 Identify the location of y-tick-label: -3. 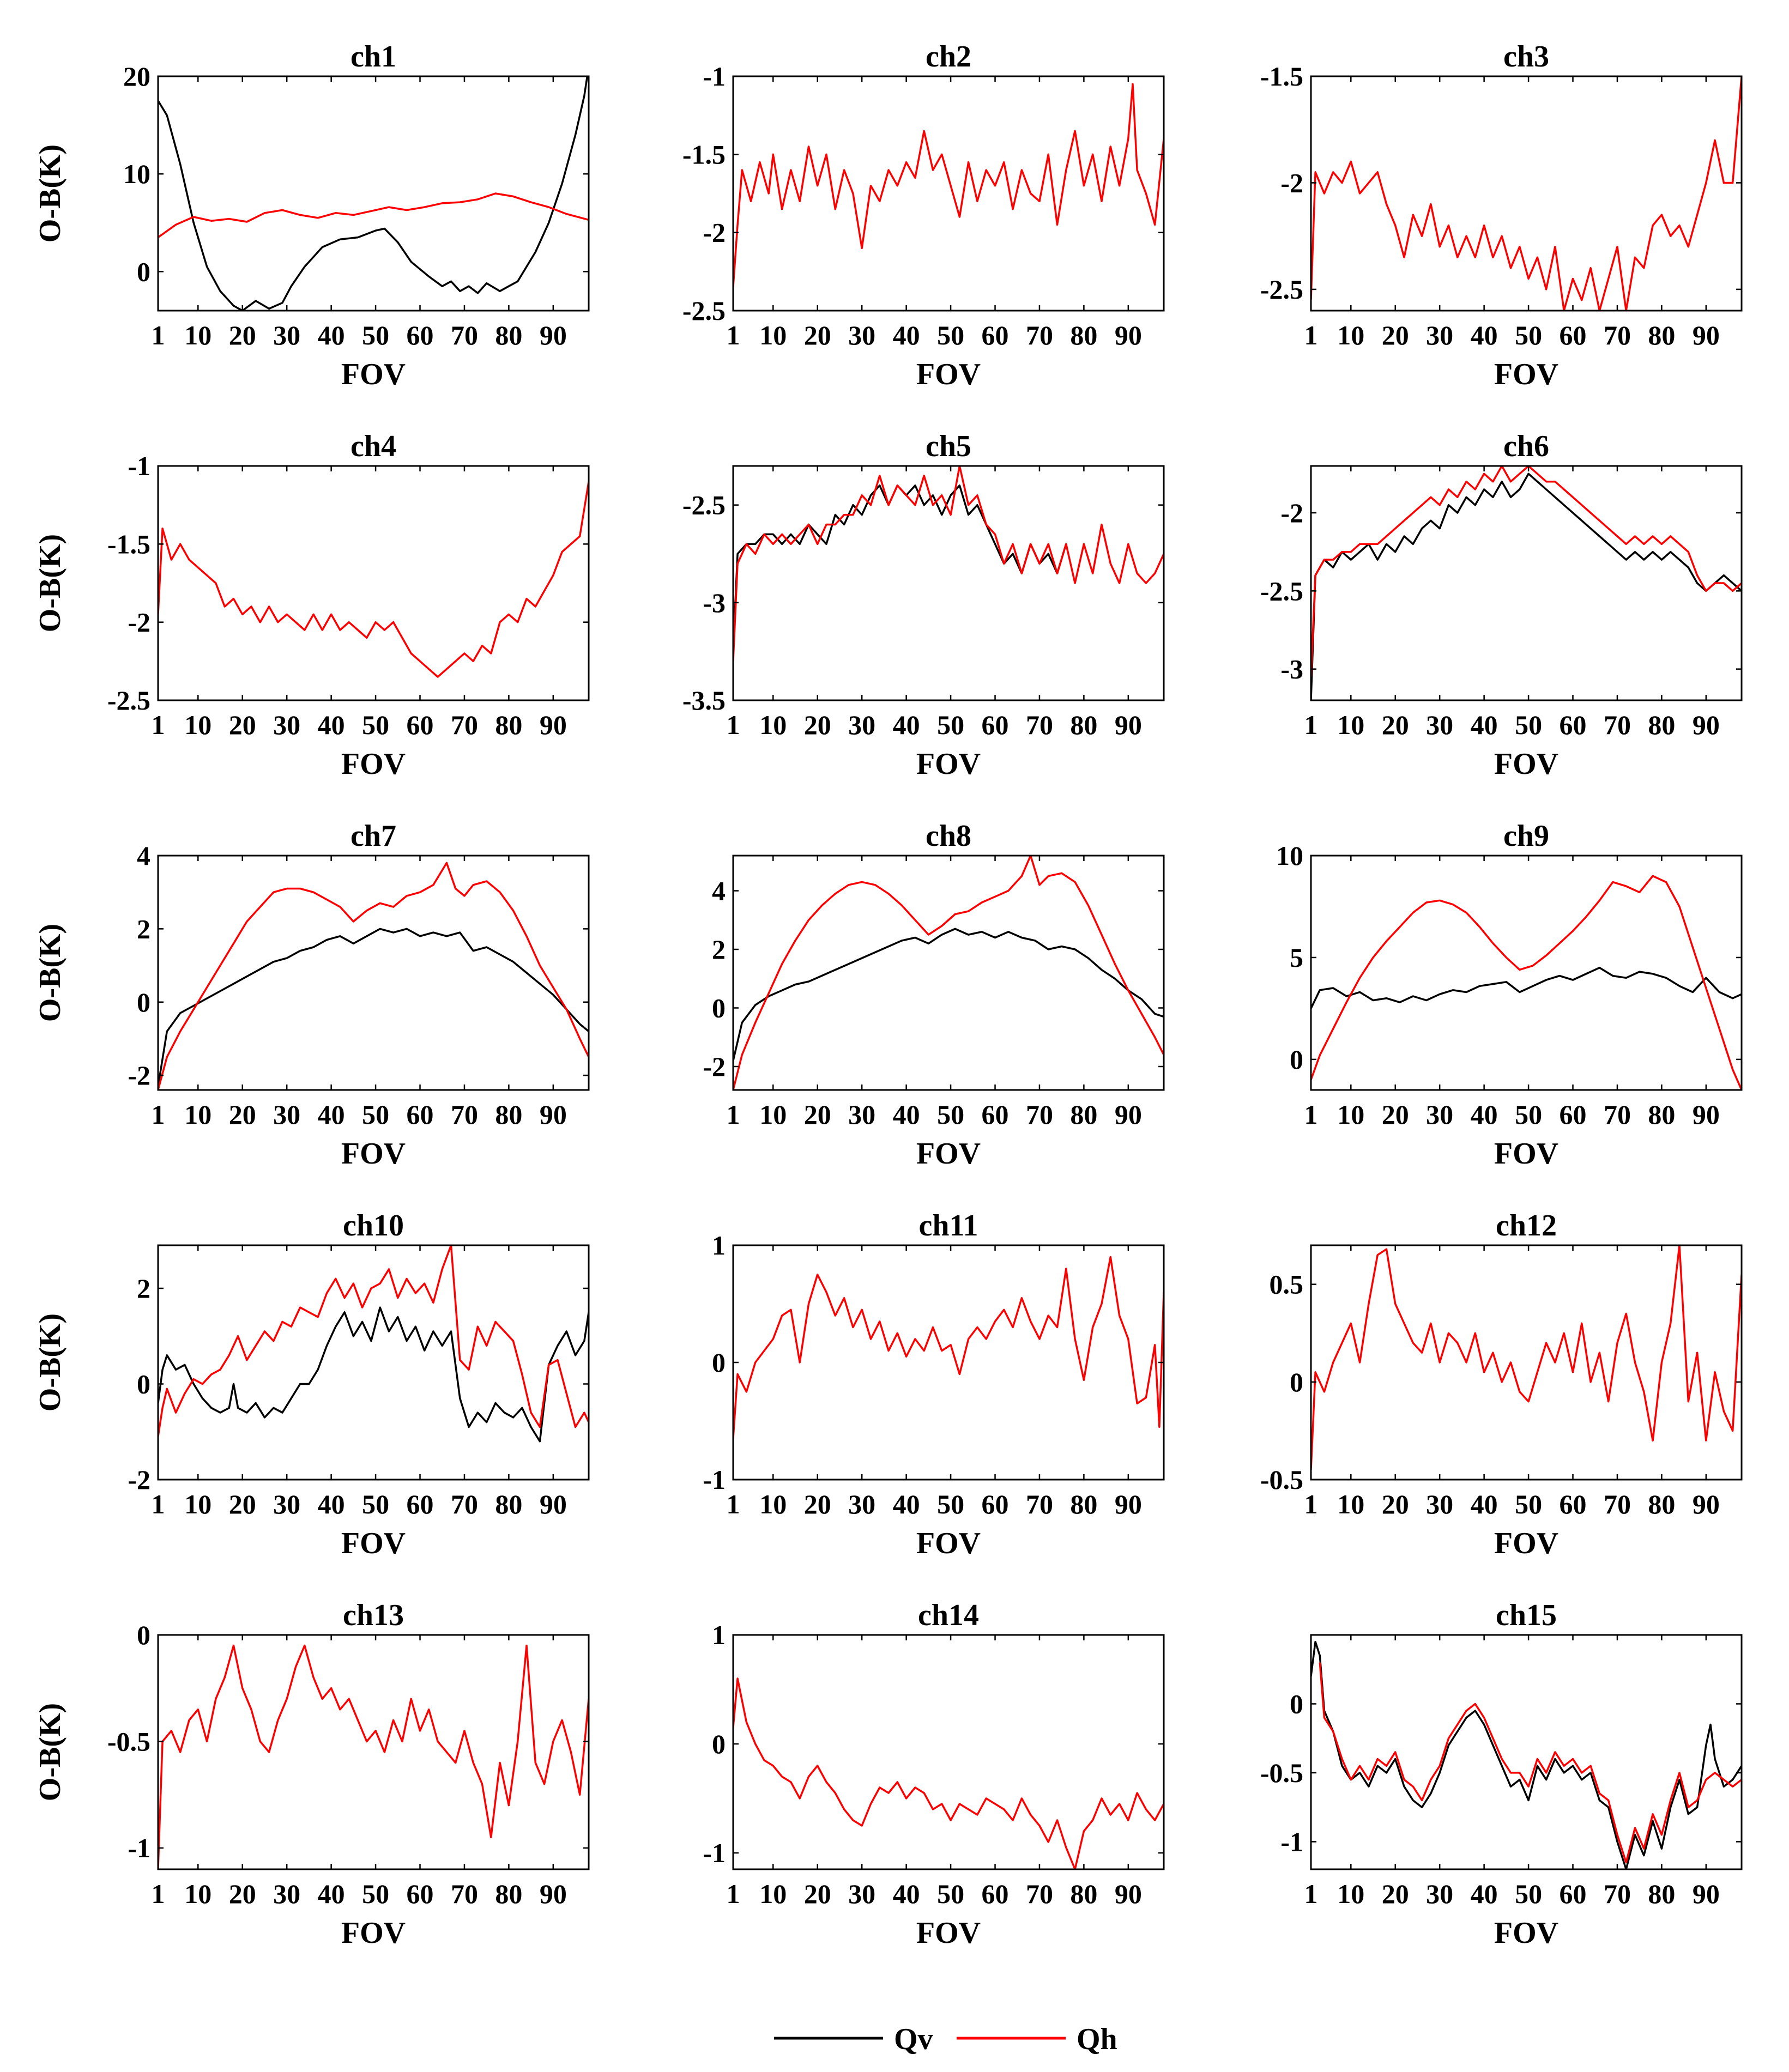
(714, 602).